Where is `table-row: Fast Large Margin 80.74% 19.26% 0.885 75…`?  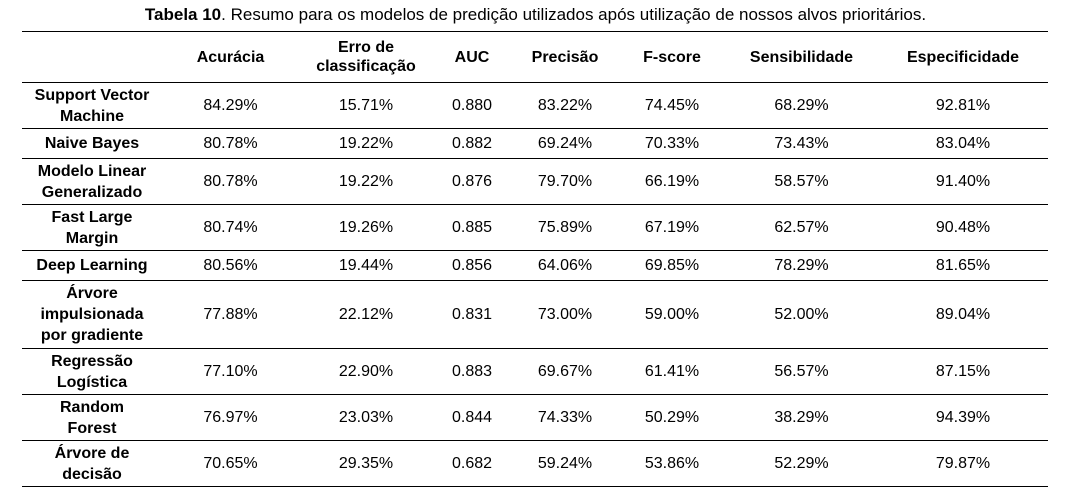
table-row: Fast Large Margin 80.74% 19.26% 0.885 75… is located at coordinates (535, 227).